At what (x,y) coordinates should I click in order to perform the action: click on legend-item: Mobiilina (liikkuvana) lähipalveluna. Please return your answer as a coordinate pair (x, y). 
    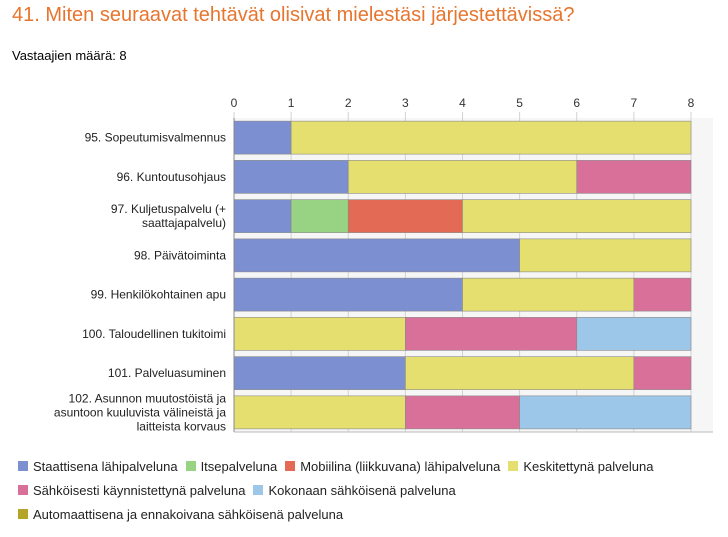
    Looking at the image, I should click on (392, 466).